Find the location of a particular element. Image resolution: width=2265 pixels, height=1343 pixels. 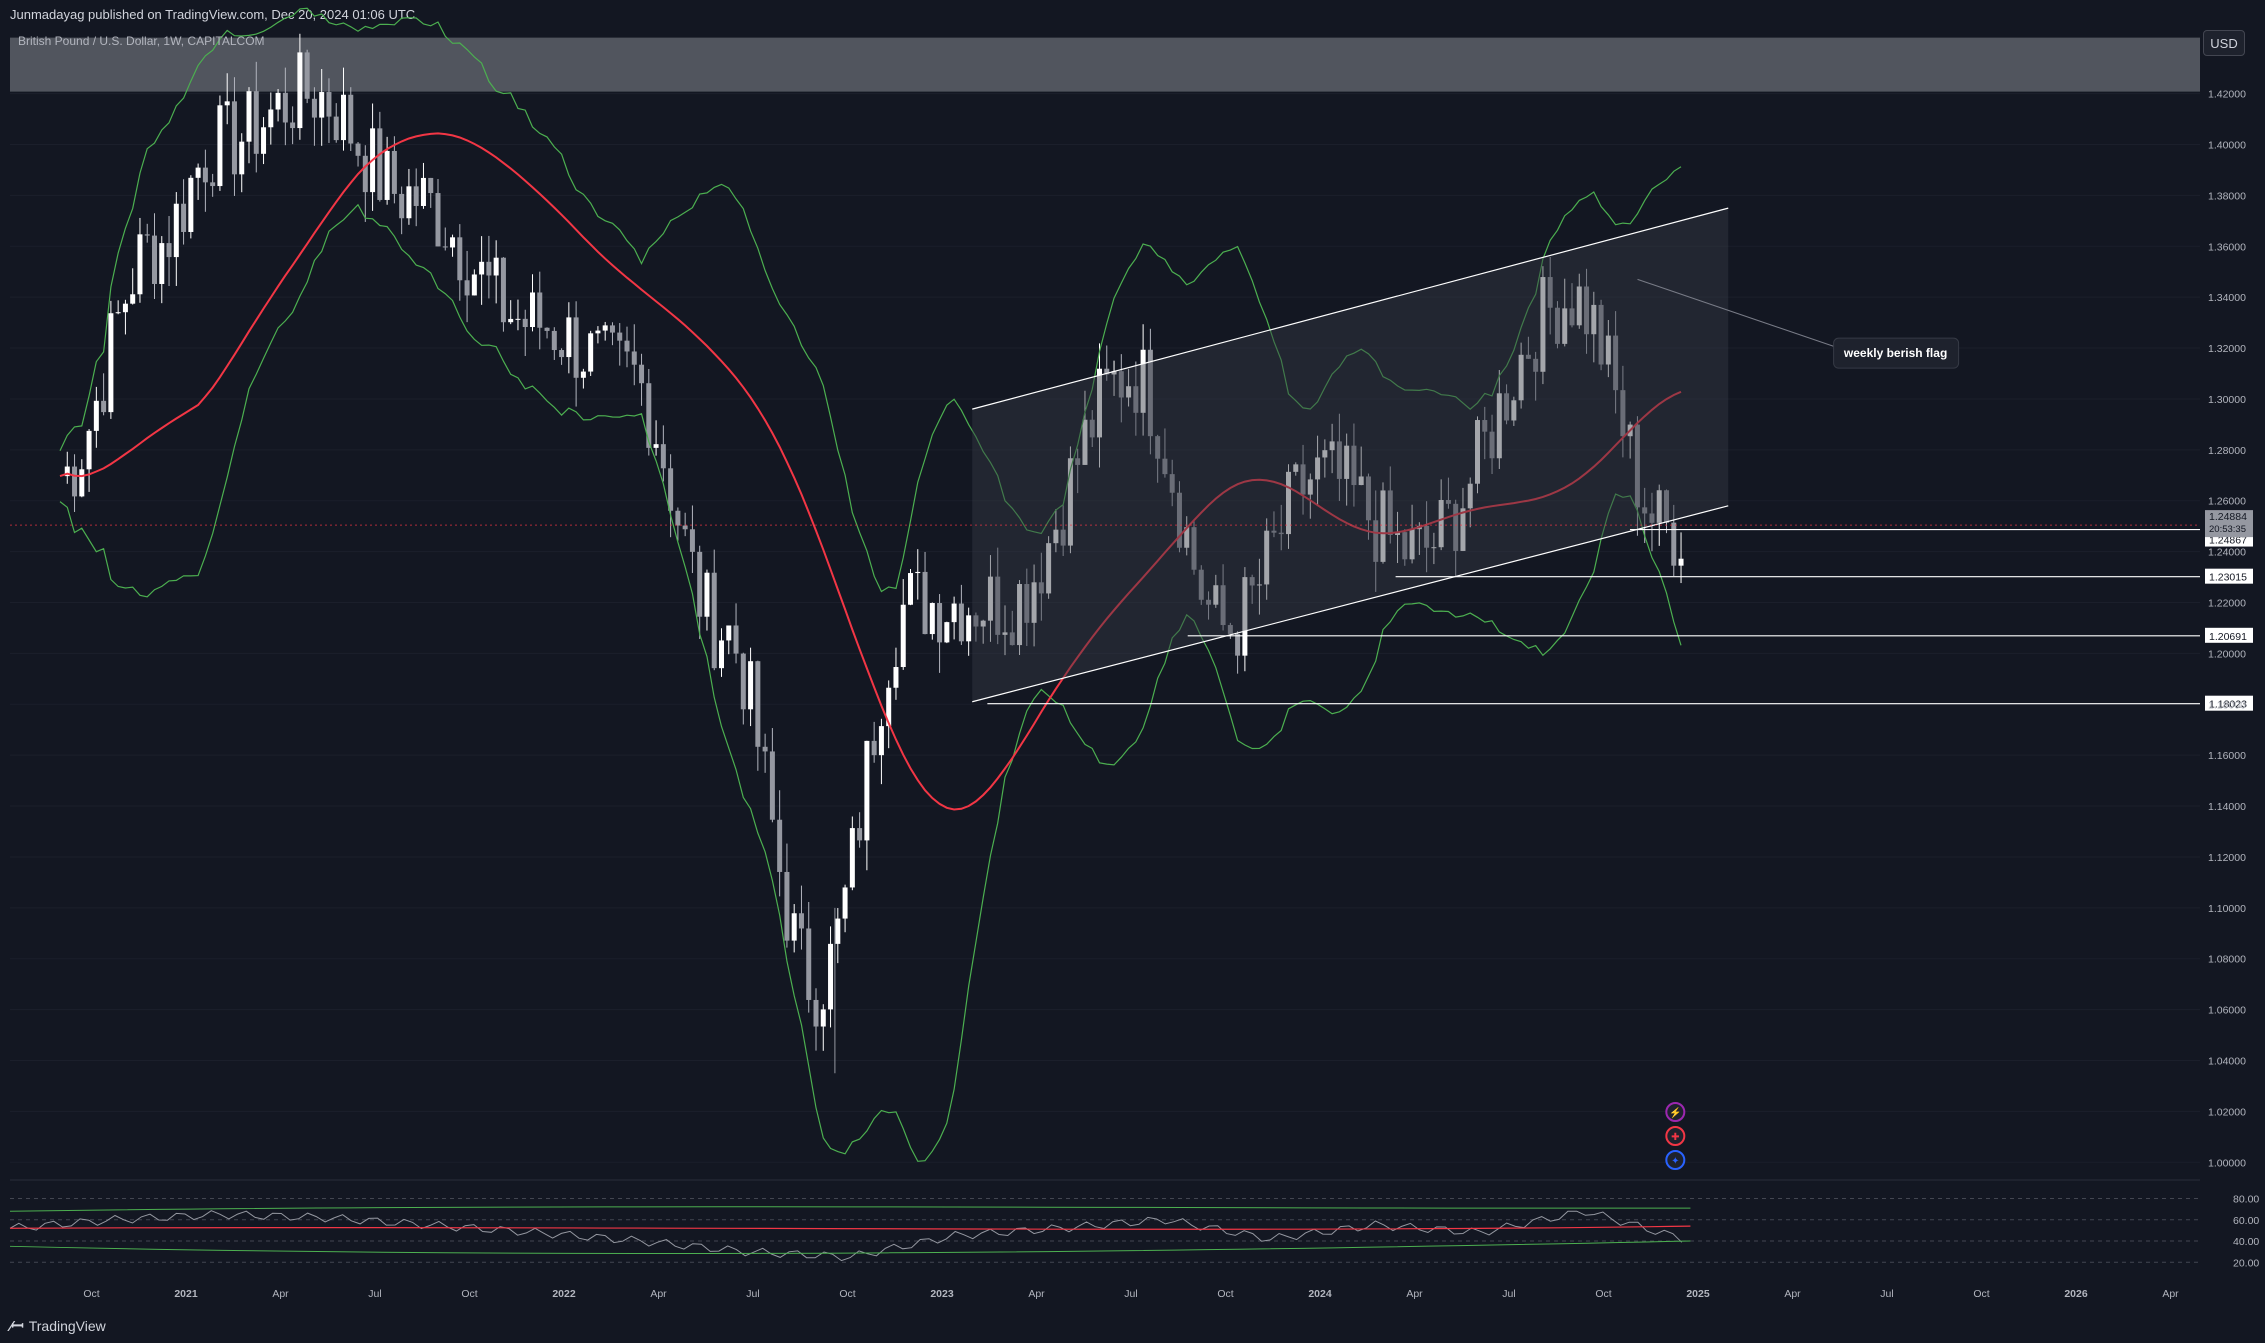

uk-flag-icon: ✚ is located at coordinates (1675, 1136).